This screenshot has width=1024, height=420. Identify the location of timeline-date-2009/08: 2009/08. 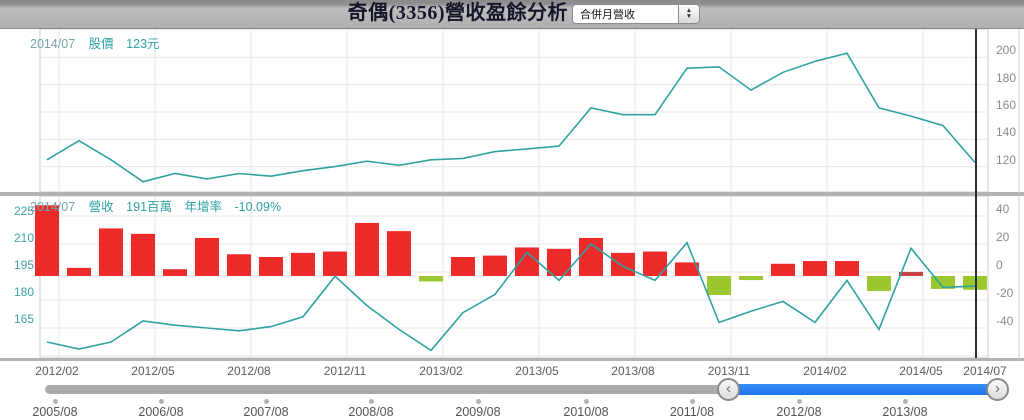
(478, 412).